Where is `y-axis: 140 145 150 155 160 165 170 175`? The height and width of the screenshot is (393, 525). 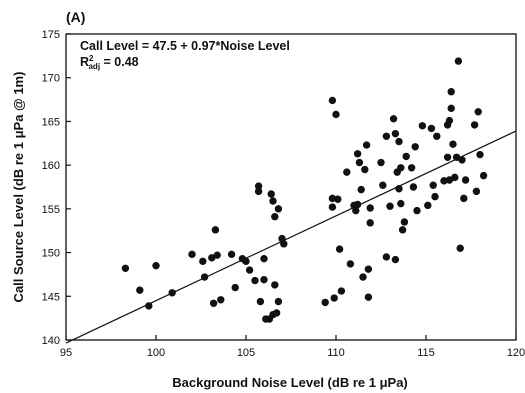
y-axis: 140 145 150 155 160 165 170 175 is located at coordinates (56, 188).